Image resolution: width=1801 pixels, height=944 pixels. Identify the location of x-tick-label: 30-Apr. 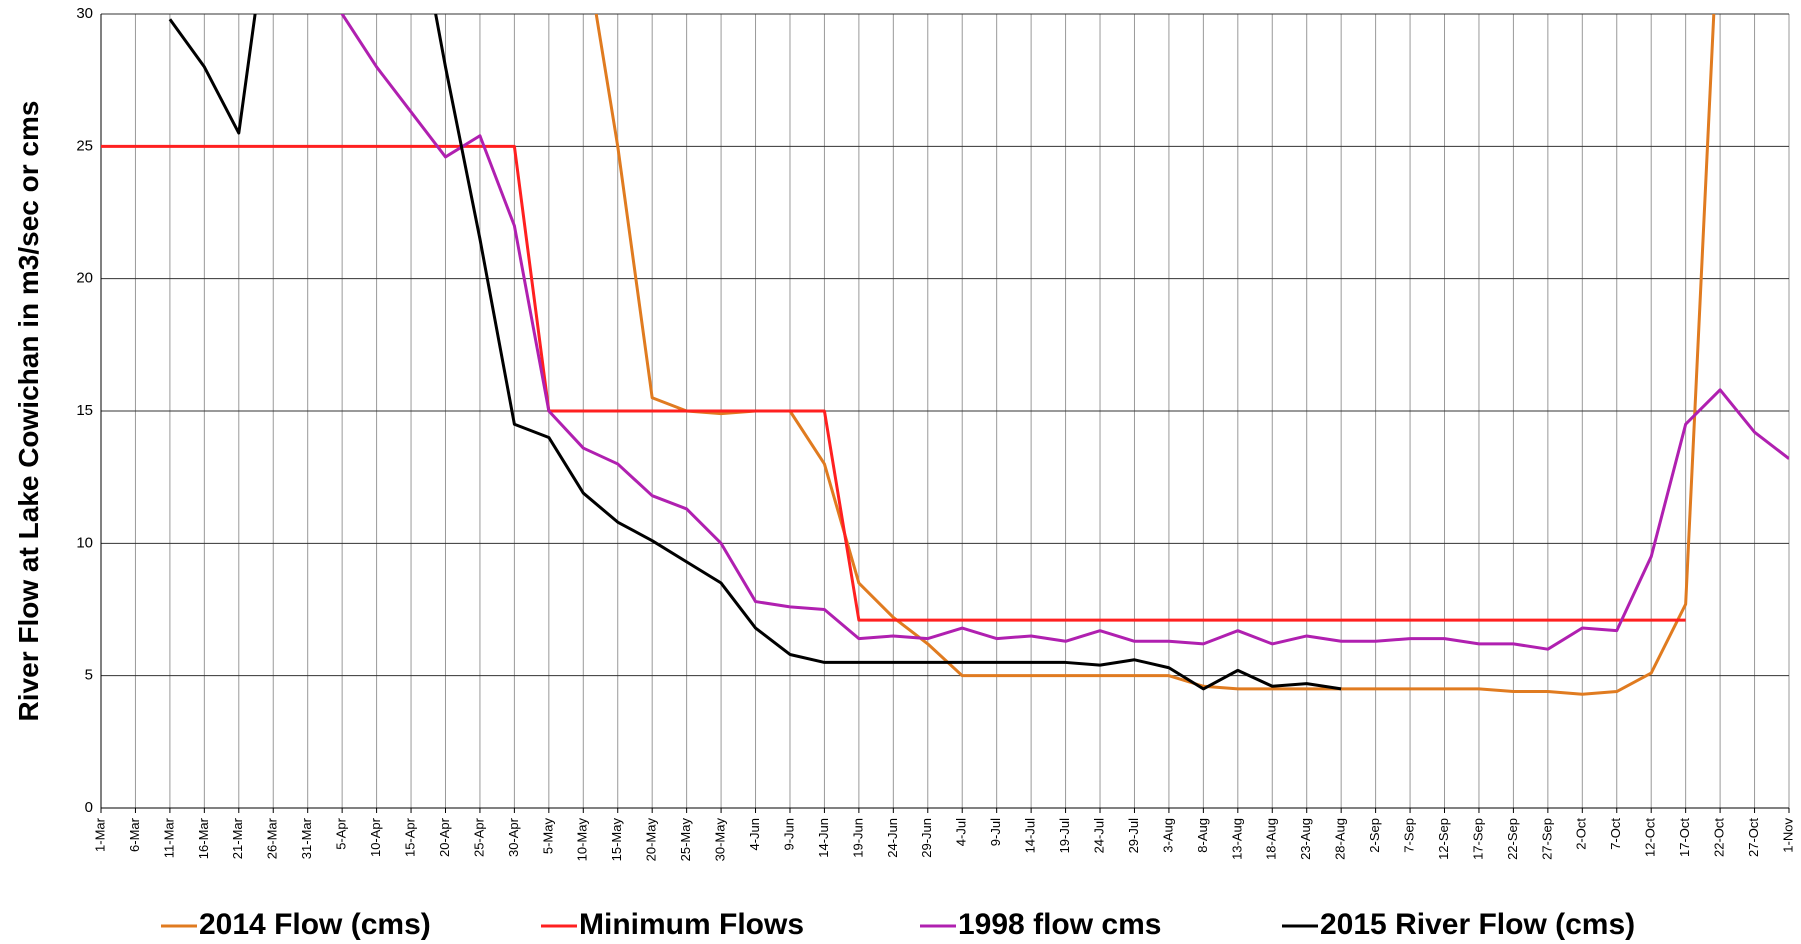
(513, 837).